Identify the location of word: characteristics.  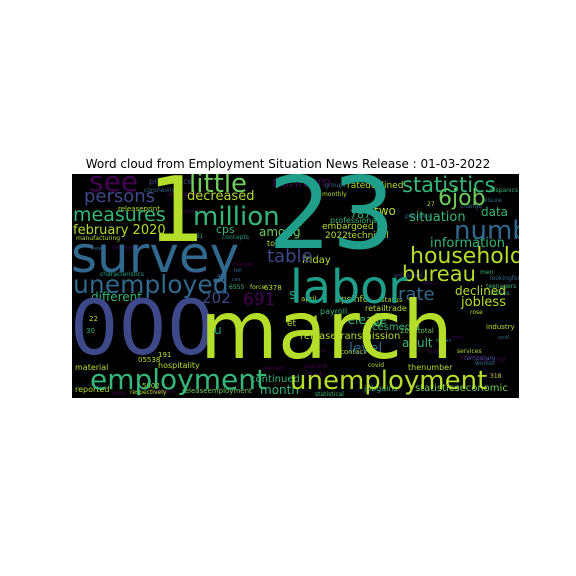
(122, 274).